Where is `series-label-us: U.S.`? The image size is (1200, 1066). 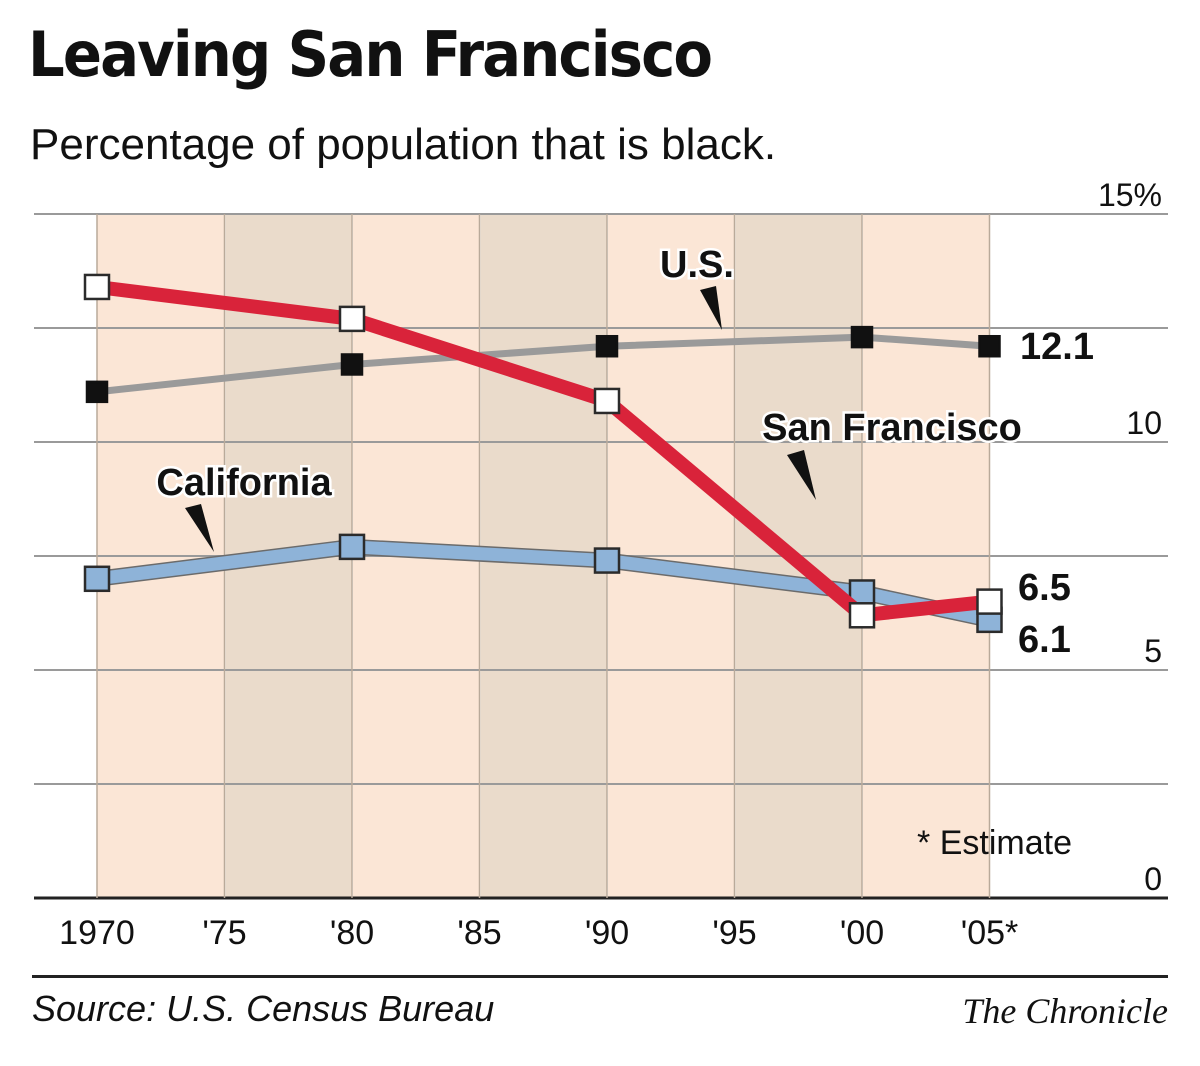
series-label-us: U.S. is located at coordinates (697, 265).